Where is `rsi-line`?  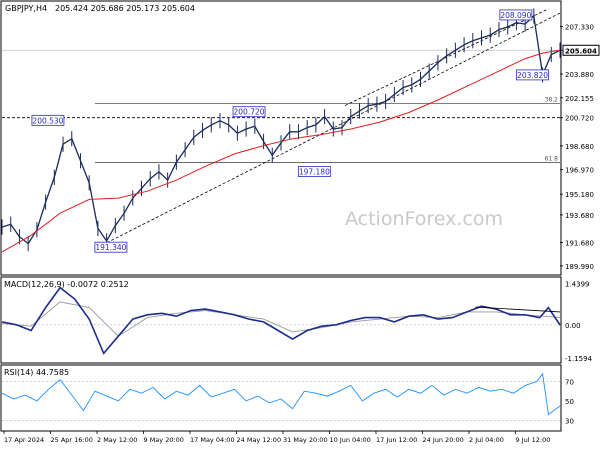 rsi-line is located at coordinates (281, 394).